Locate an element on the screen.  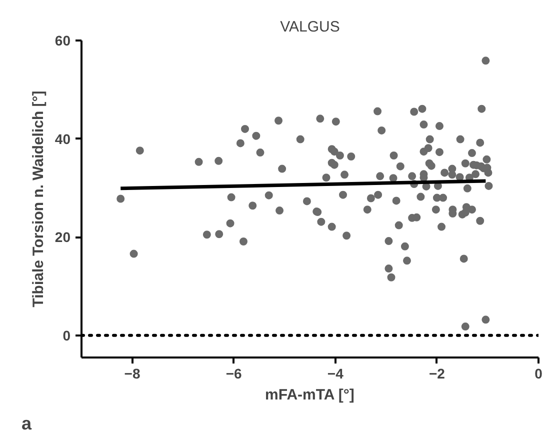
x-tick-label: 0 is located at coordinates (538, 374).